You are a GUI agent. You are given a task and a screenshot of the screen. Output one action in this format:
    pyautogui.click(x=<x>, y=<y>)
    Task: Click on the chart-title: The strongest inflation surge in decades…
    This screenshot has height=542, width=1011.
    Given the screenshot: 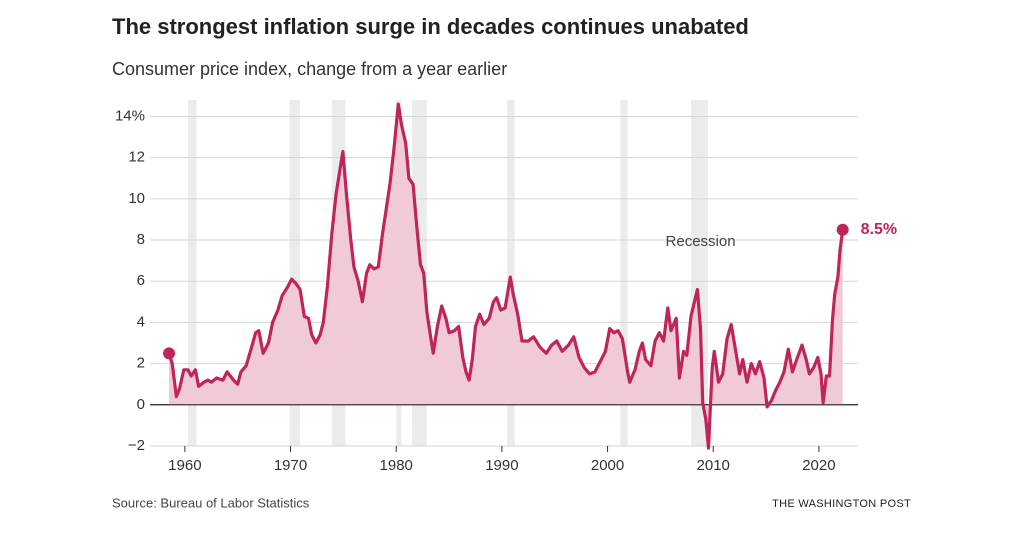 What is the action you would take?
    pyautogui.click(x=430, y=26)
    